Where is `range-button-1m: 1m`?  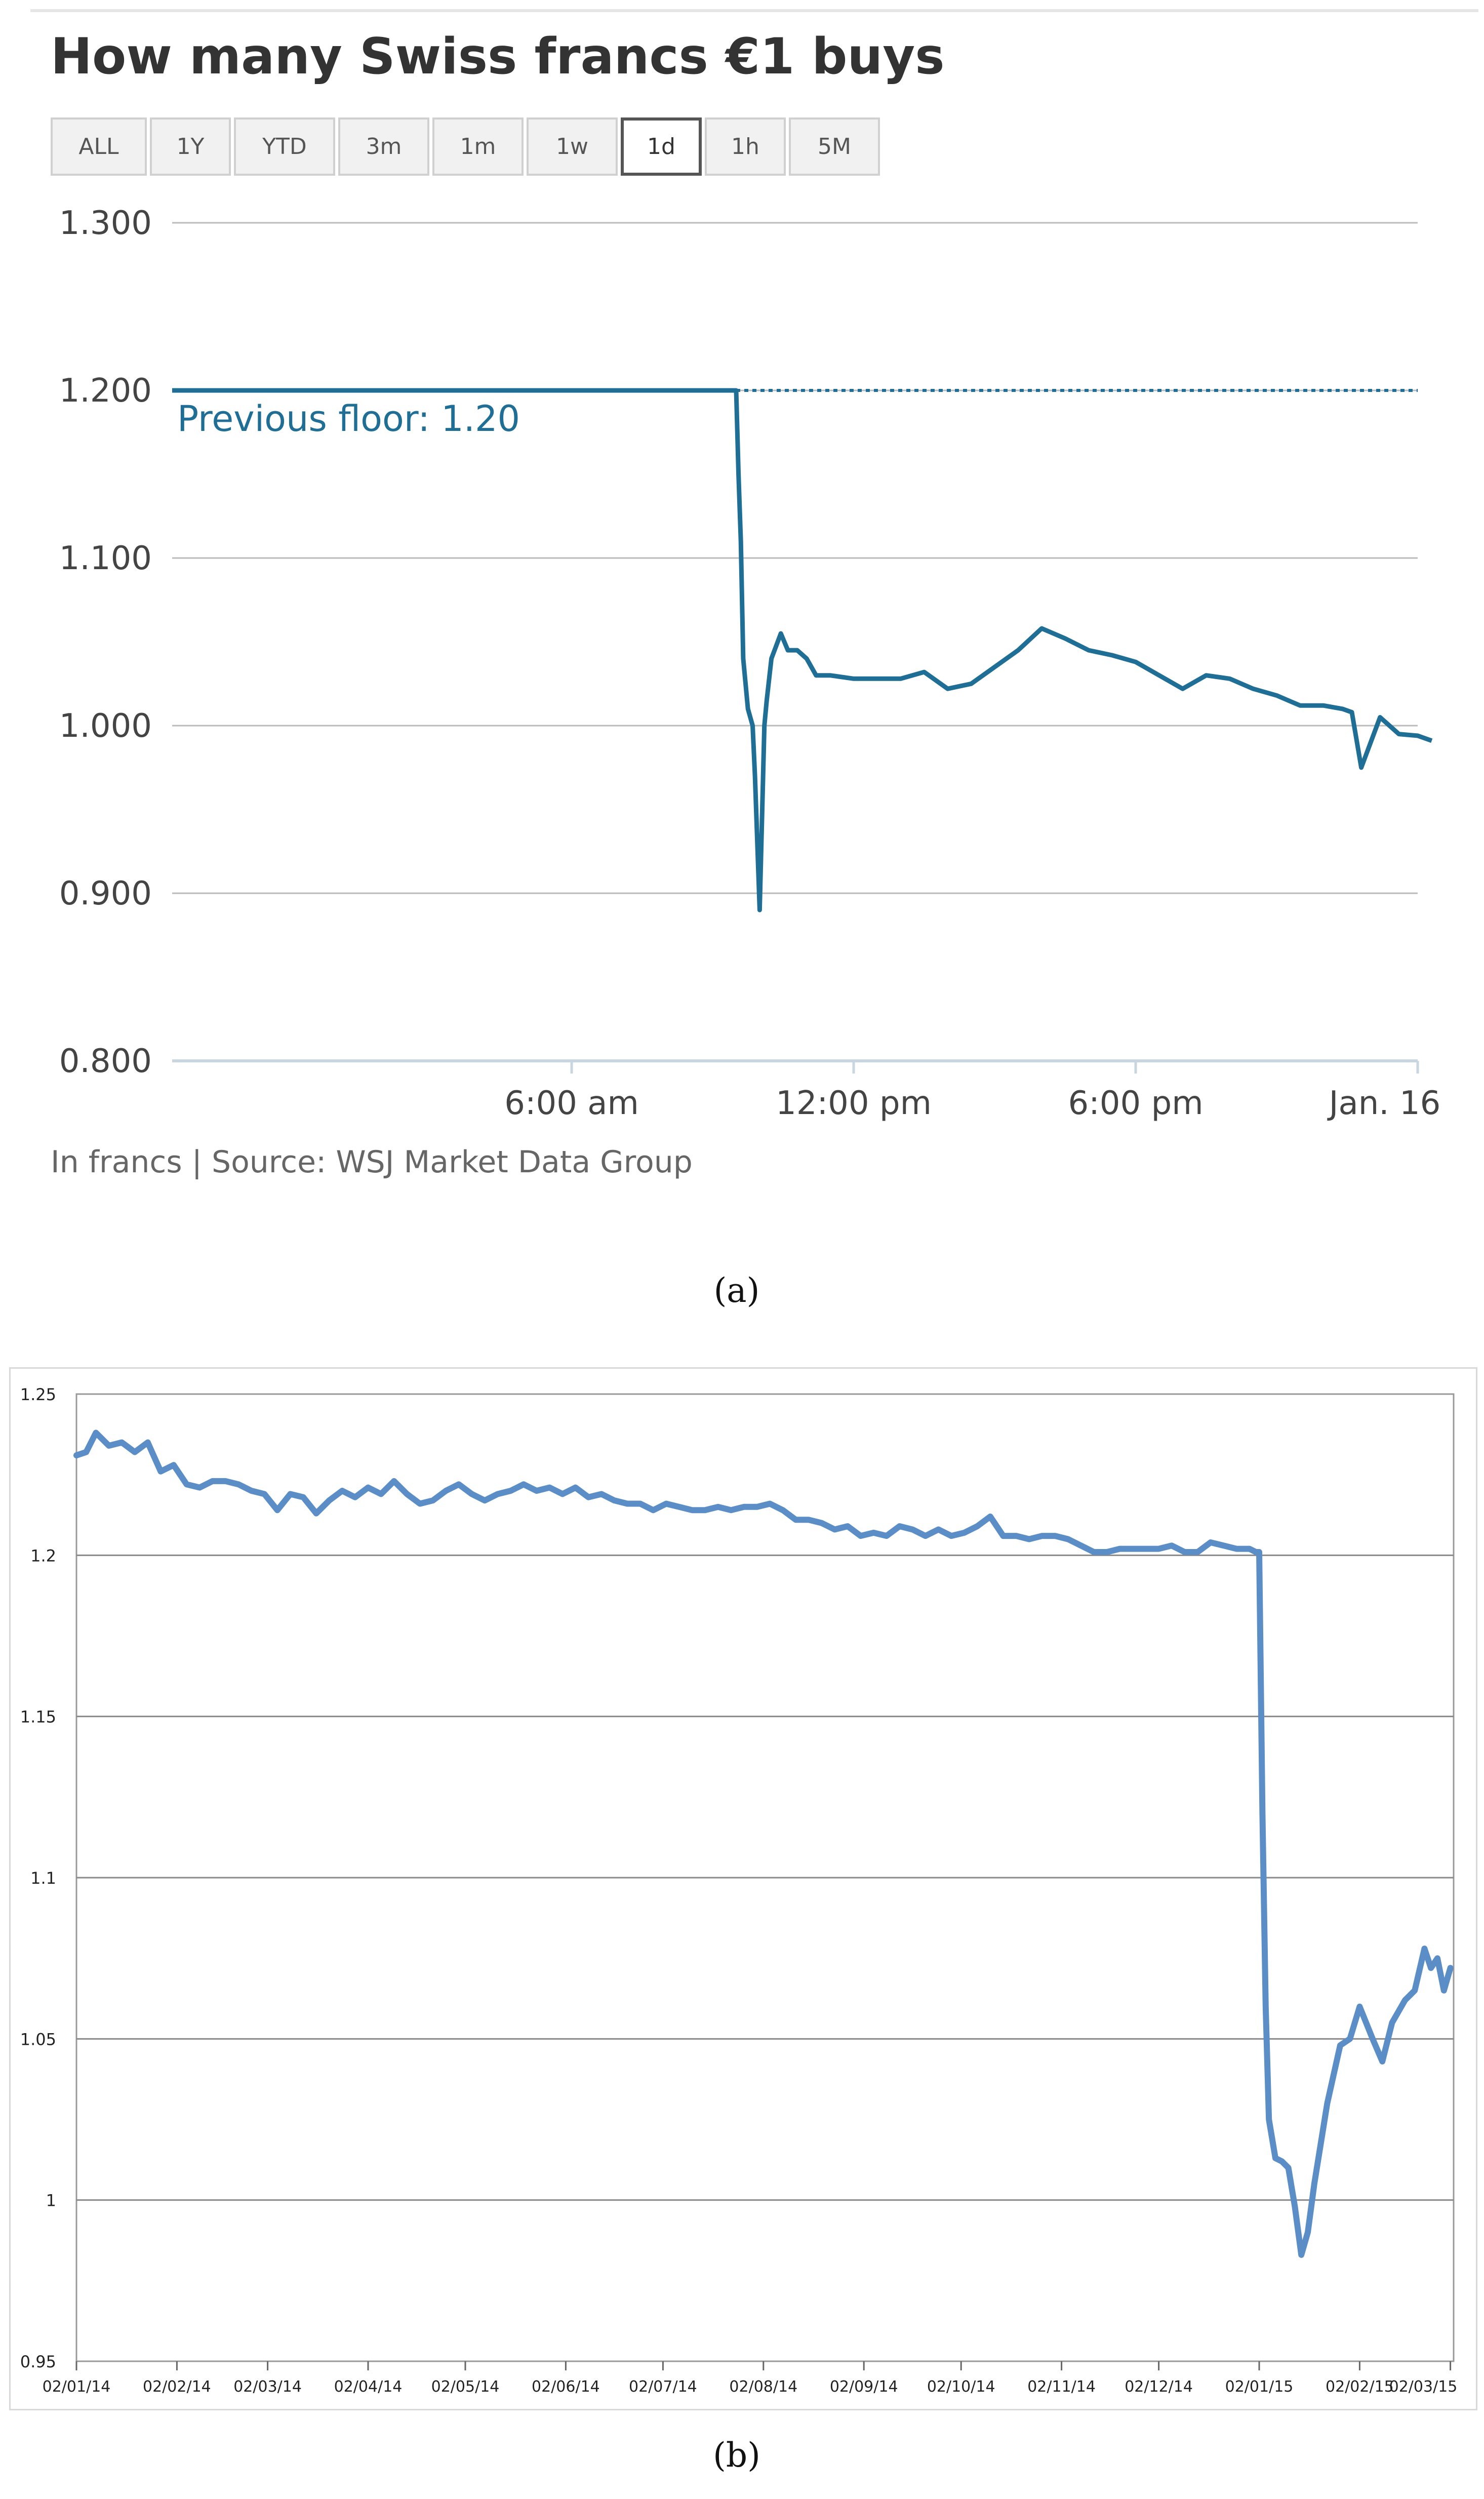 range-button-1m: 1m is located at coordinates (478, 146).